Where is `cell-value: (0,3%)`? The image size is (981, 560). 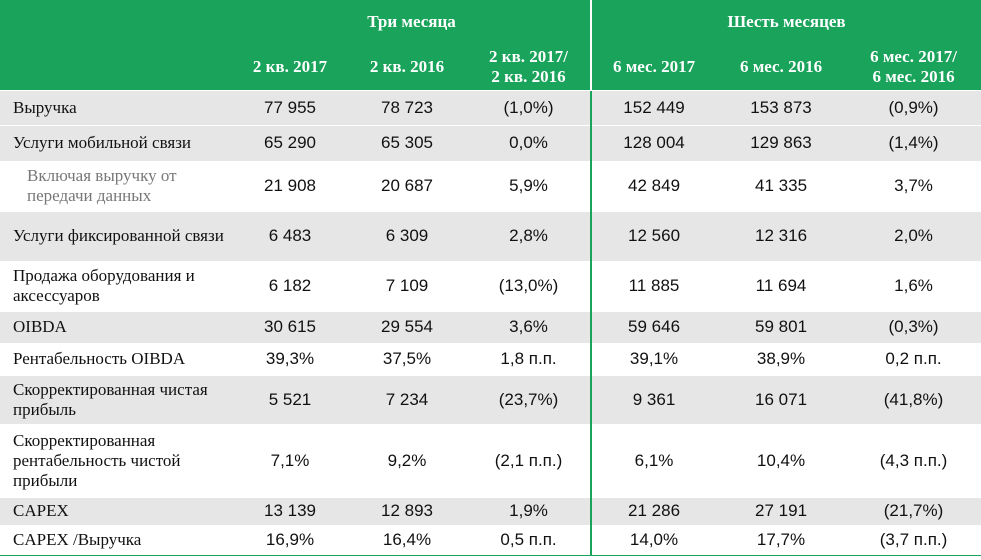 cell-value: (0,3%) is located at coordinates (913, 326).